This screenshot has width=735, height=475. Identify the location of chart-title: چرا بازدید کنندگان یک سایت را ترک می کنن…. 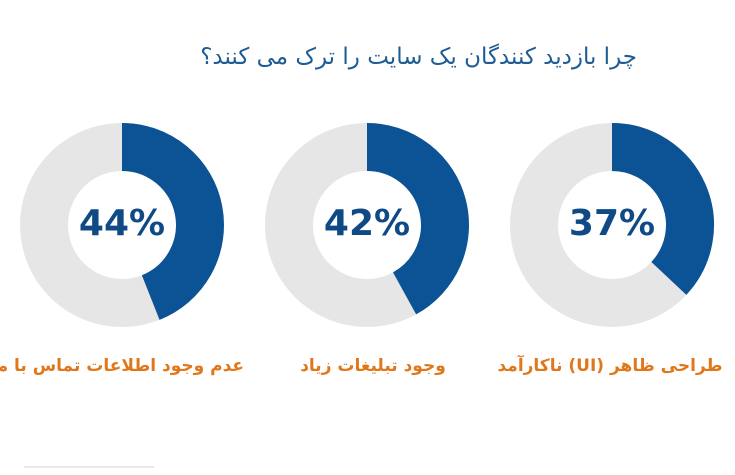
(418, 57).